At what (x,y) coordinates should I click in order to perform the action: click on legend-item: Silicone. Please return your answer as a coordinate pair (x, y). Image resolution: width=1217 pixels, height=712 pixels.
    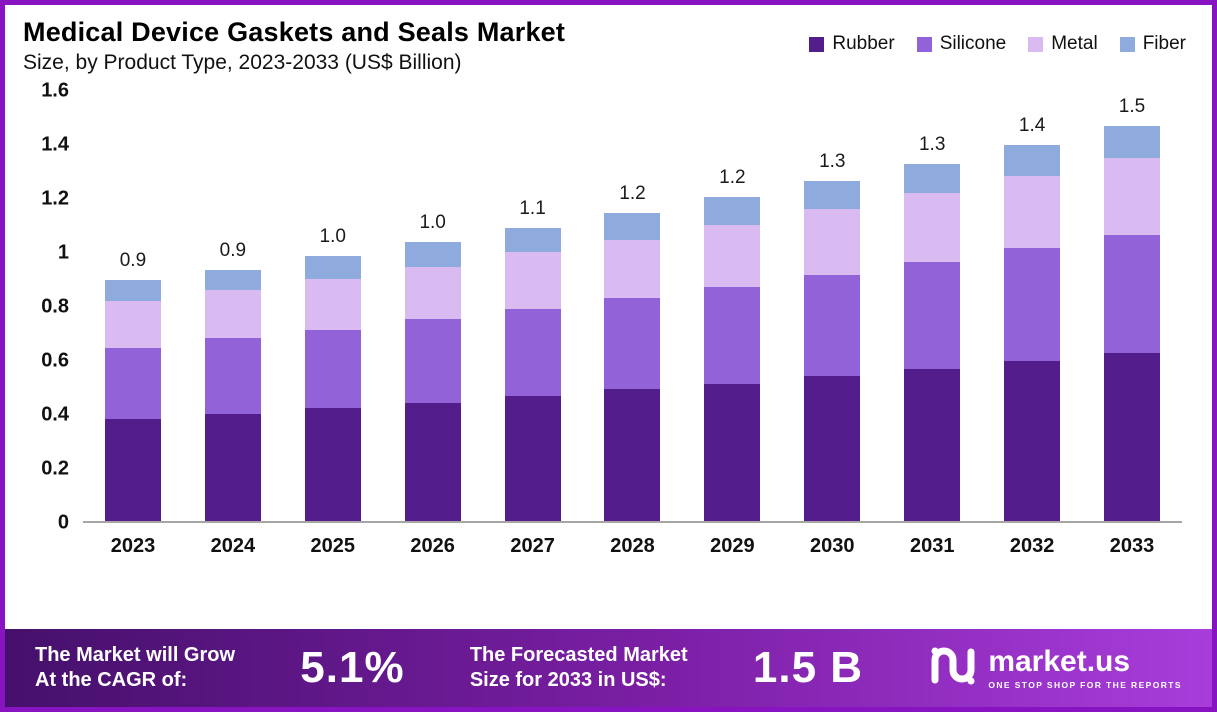
    Looking at the image, I should click on (961, 44).